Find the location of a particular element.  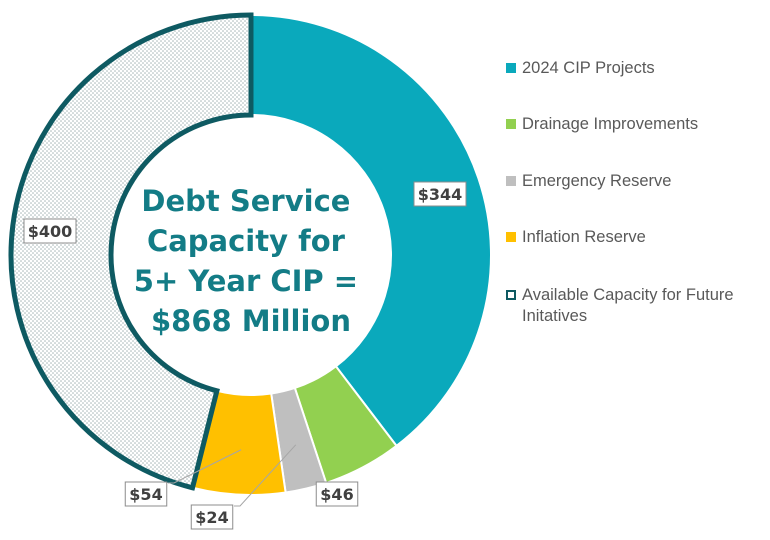

data-label-text-emergency-reserve: $24 is located at coordinates (211, 517).